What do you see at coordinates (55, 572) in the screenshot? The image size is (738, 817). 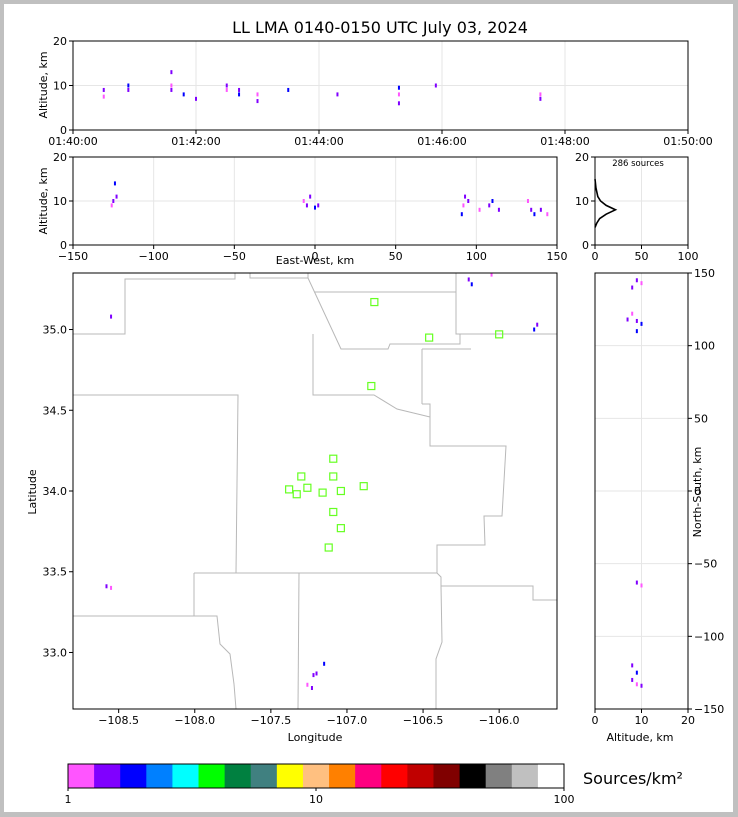 I see `plan-y-tick-label: 33.5` at bounding box center [55, 572].